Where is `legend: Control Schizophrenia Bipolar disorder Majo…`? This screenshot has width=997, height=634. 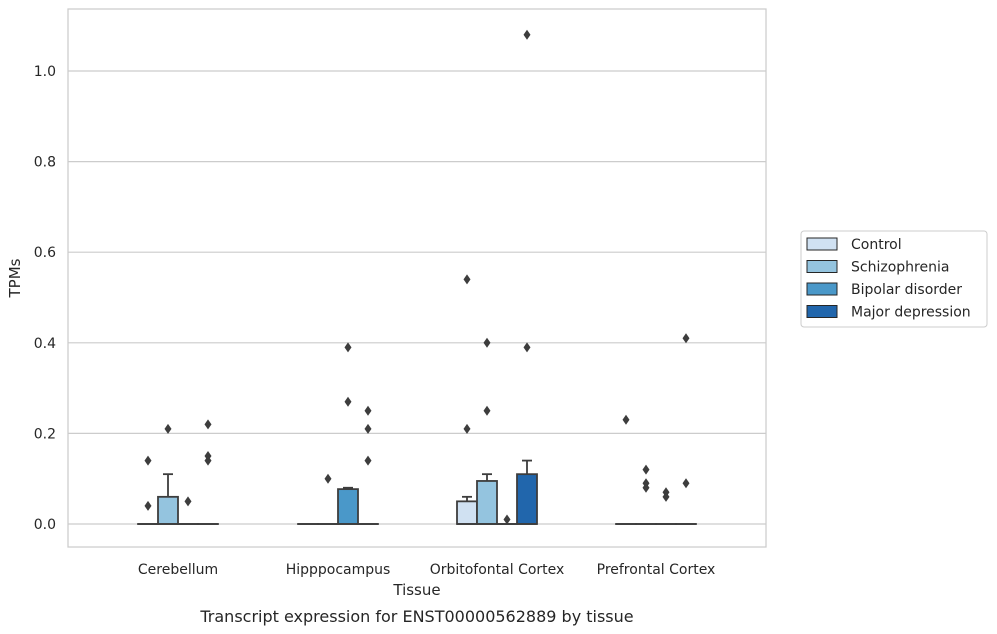
legend: Control Schizophrenia Bipolar disorder Majo… is located at coordinates (894, 279).